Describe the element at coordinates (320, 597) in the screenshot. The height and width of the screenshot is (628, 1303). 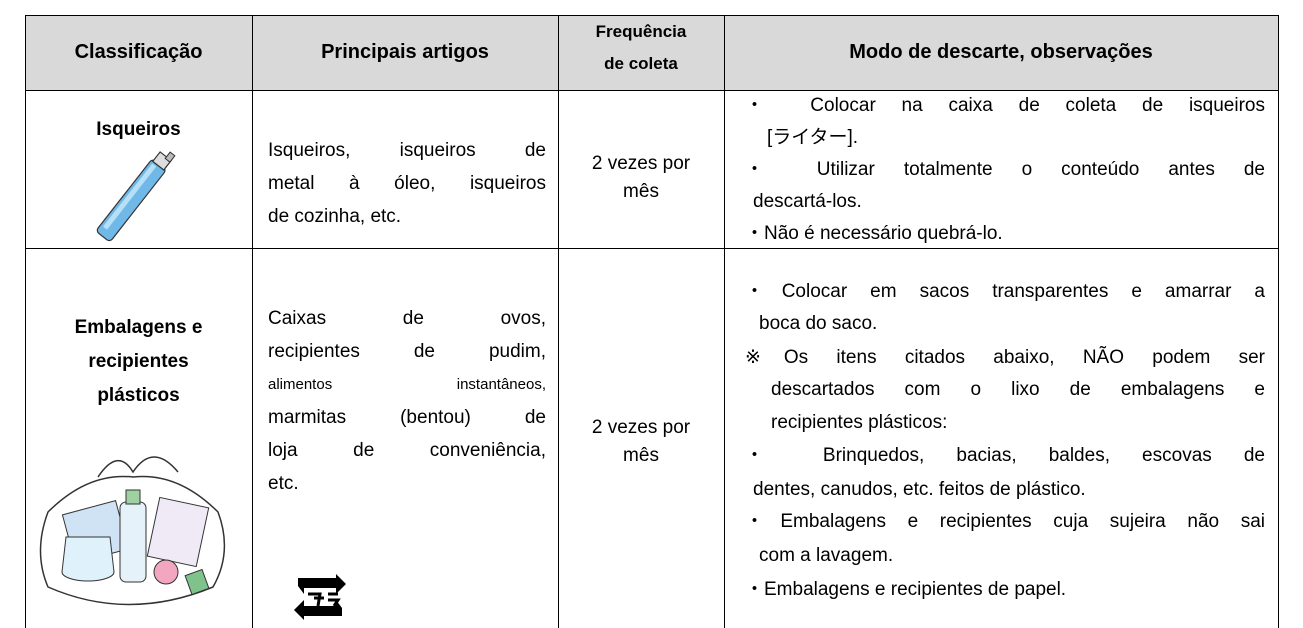
I see `recycle-mark` at that location.